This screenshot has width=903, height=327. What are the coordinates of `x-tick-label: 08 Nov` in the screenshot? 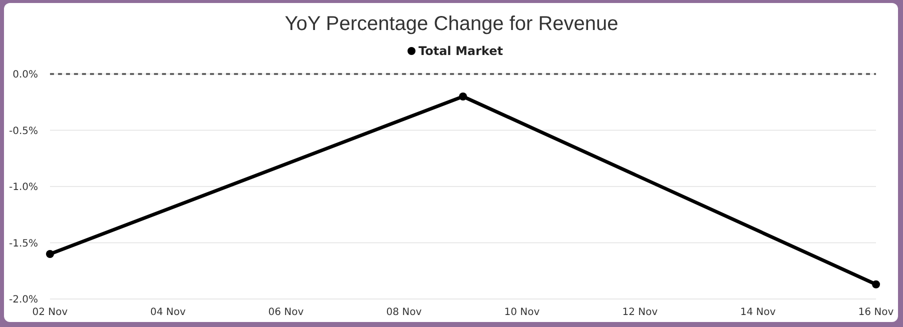 It's located at (404, 312).